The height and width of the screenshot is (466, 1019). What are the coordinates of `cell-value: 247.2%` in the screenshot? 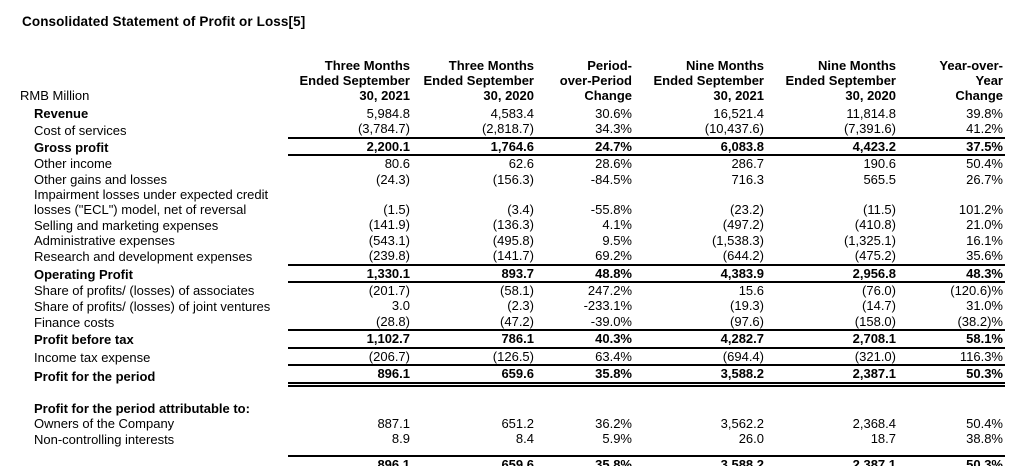 It's located at (609, 291).